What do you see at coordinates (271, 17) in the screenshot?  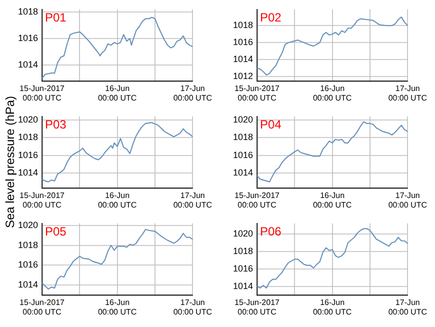 I see `chart-title: P02` at bounding box center [271, 17].